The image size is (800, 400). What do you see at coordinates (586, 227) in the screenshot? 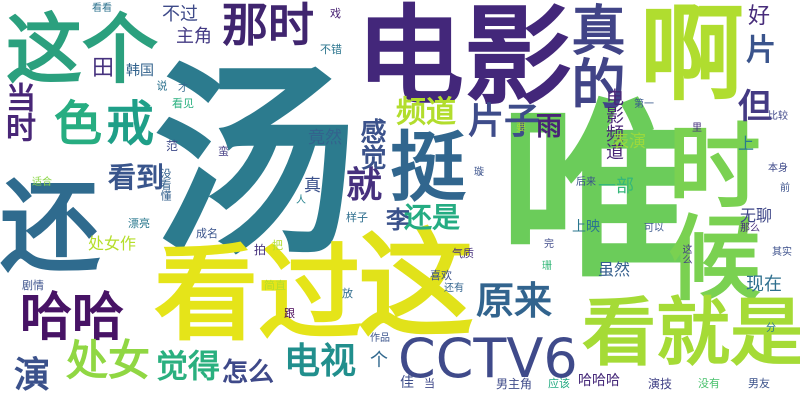
I see `word-shangying: 上映` at bounding box center [586, 227].